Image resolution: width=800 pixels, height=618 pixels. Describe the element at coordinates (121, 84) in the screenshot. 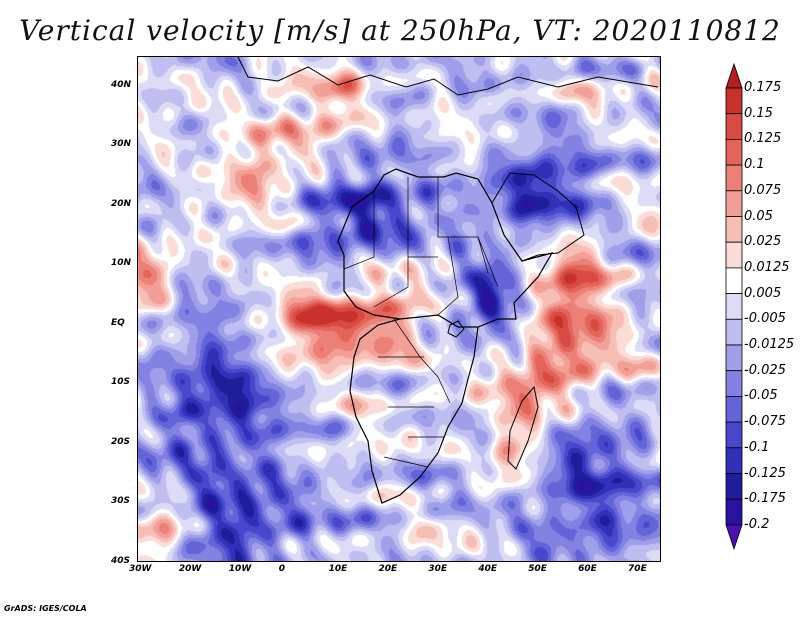

I see `lat-tick-label: 40N` at that location.